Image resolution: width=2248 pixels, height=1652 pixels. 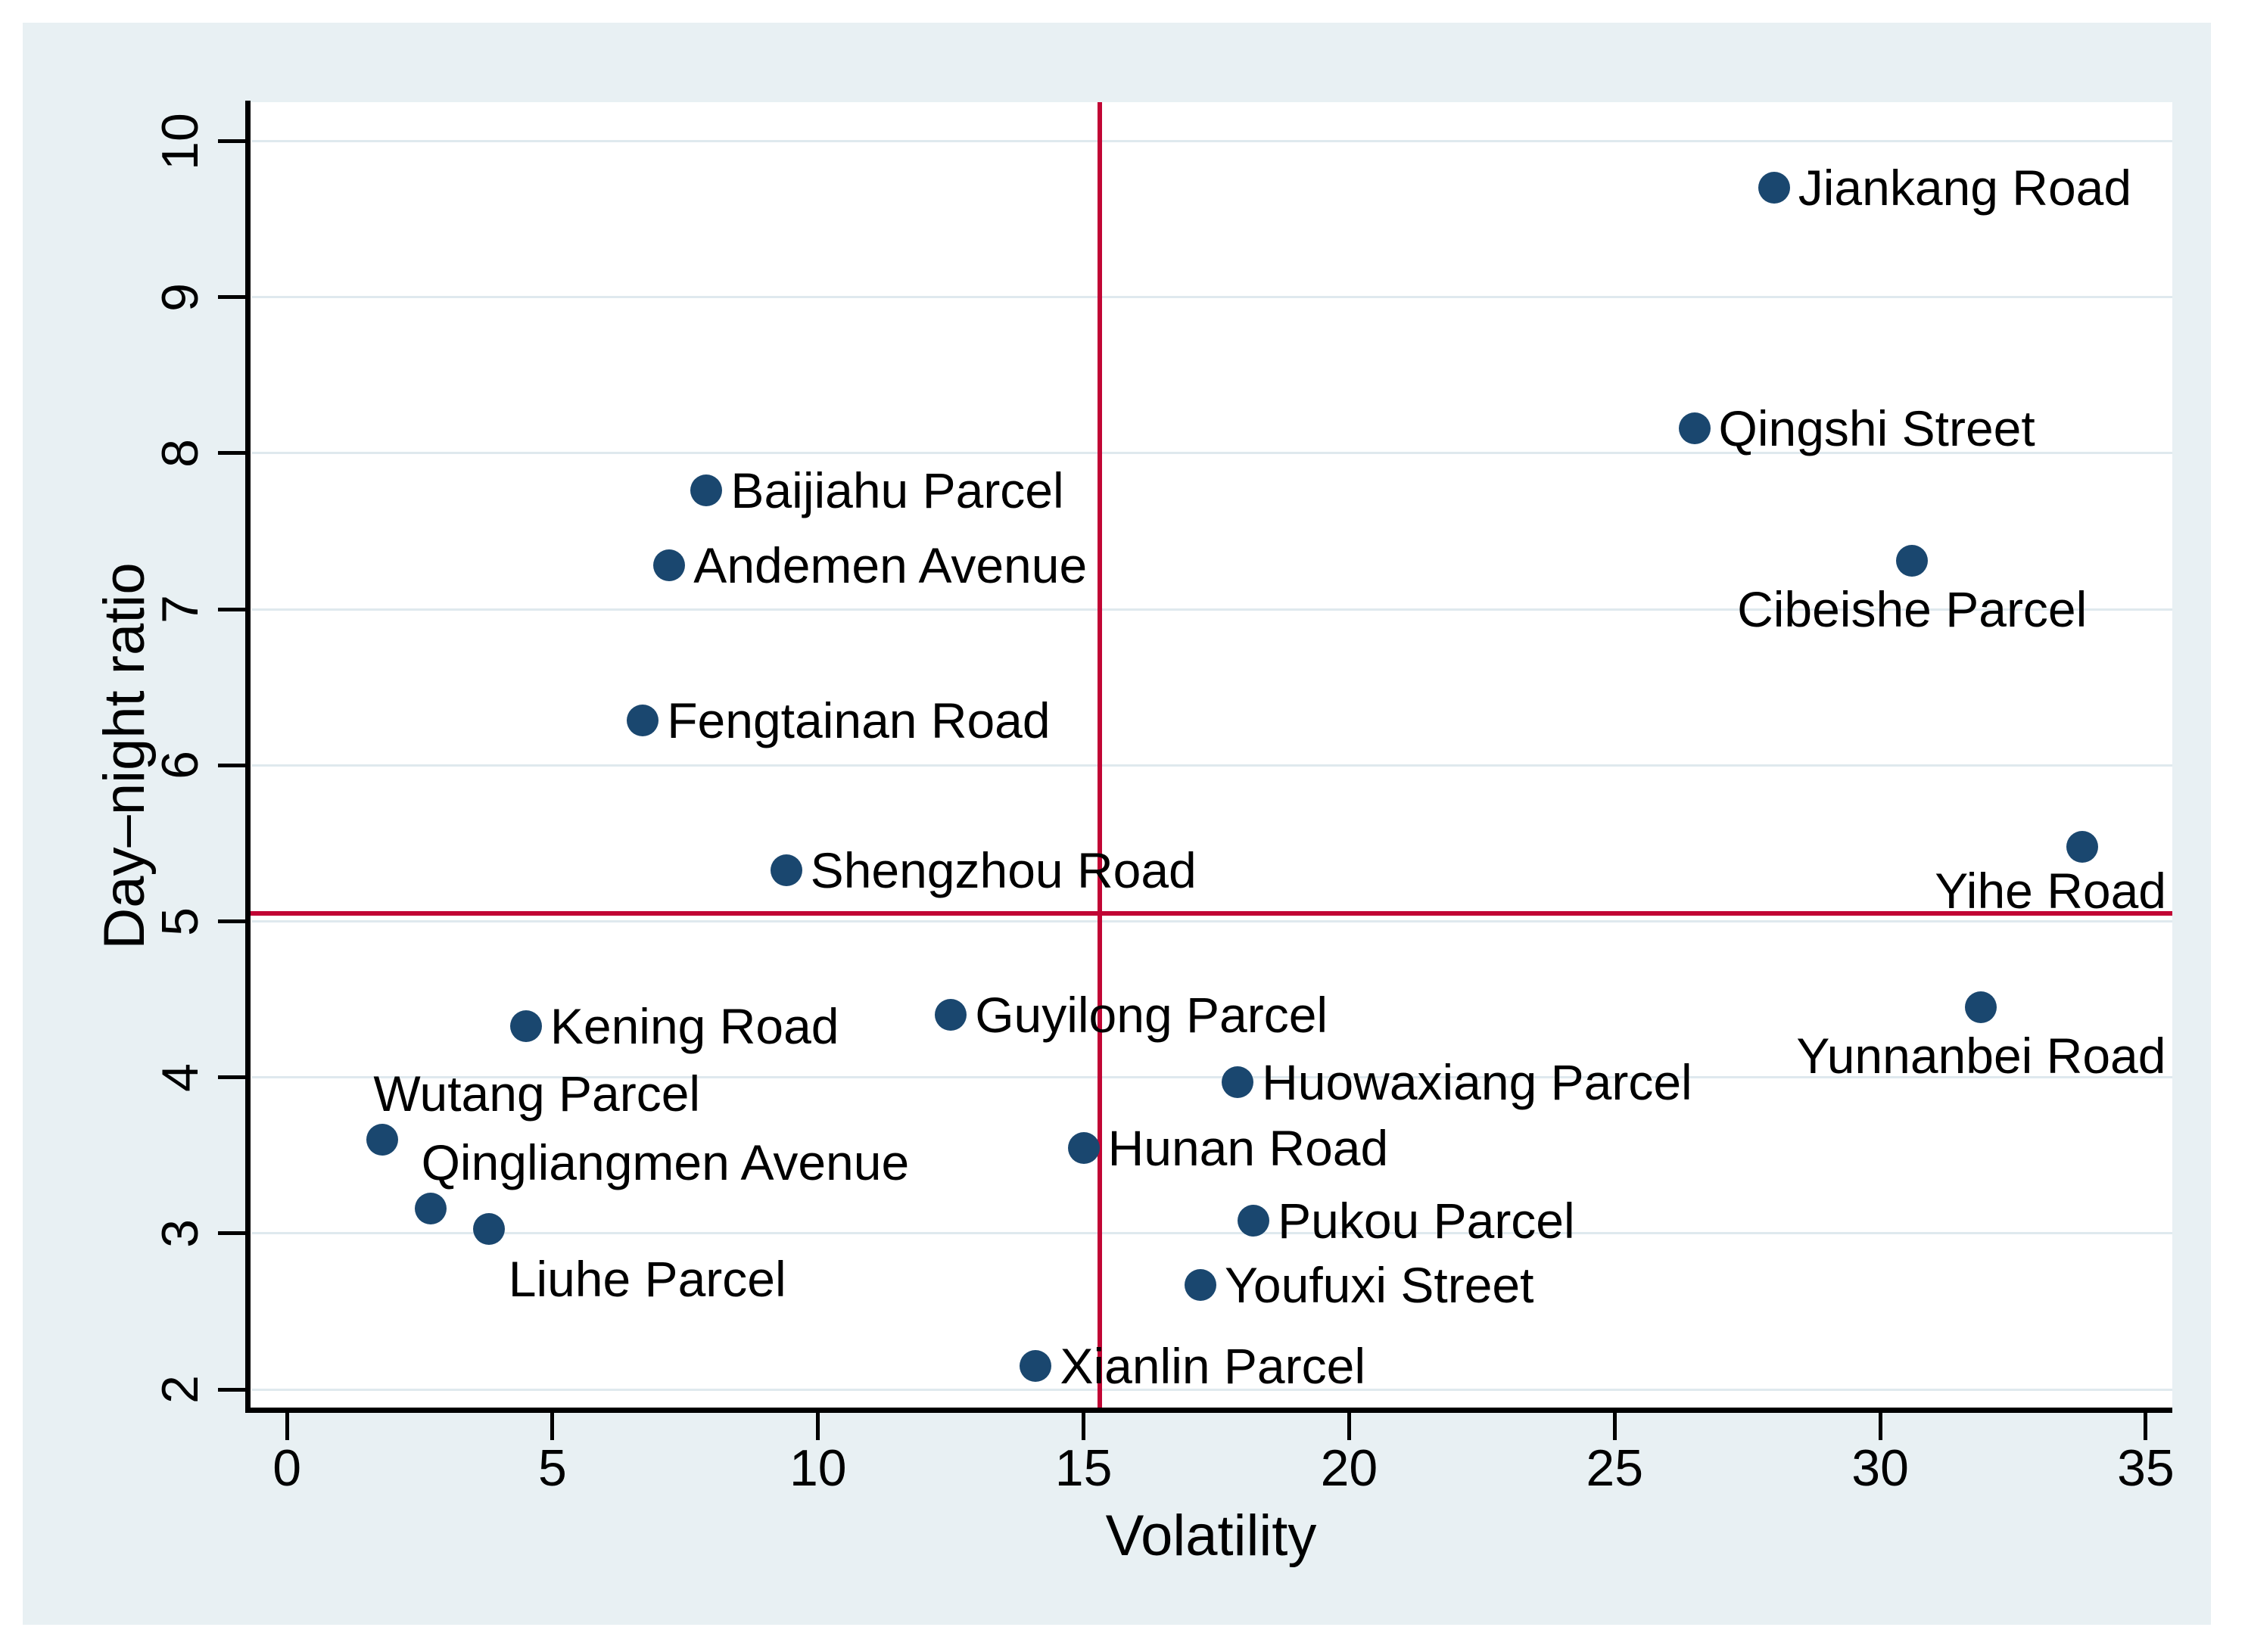 I want to click on x-tick-label-25: 25, so click(x=1615, y=1468).